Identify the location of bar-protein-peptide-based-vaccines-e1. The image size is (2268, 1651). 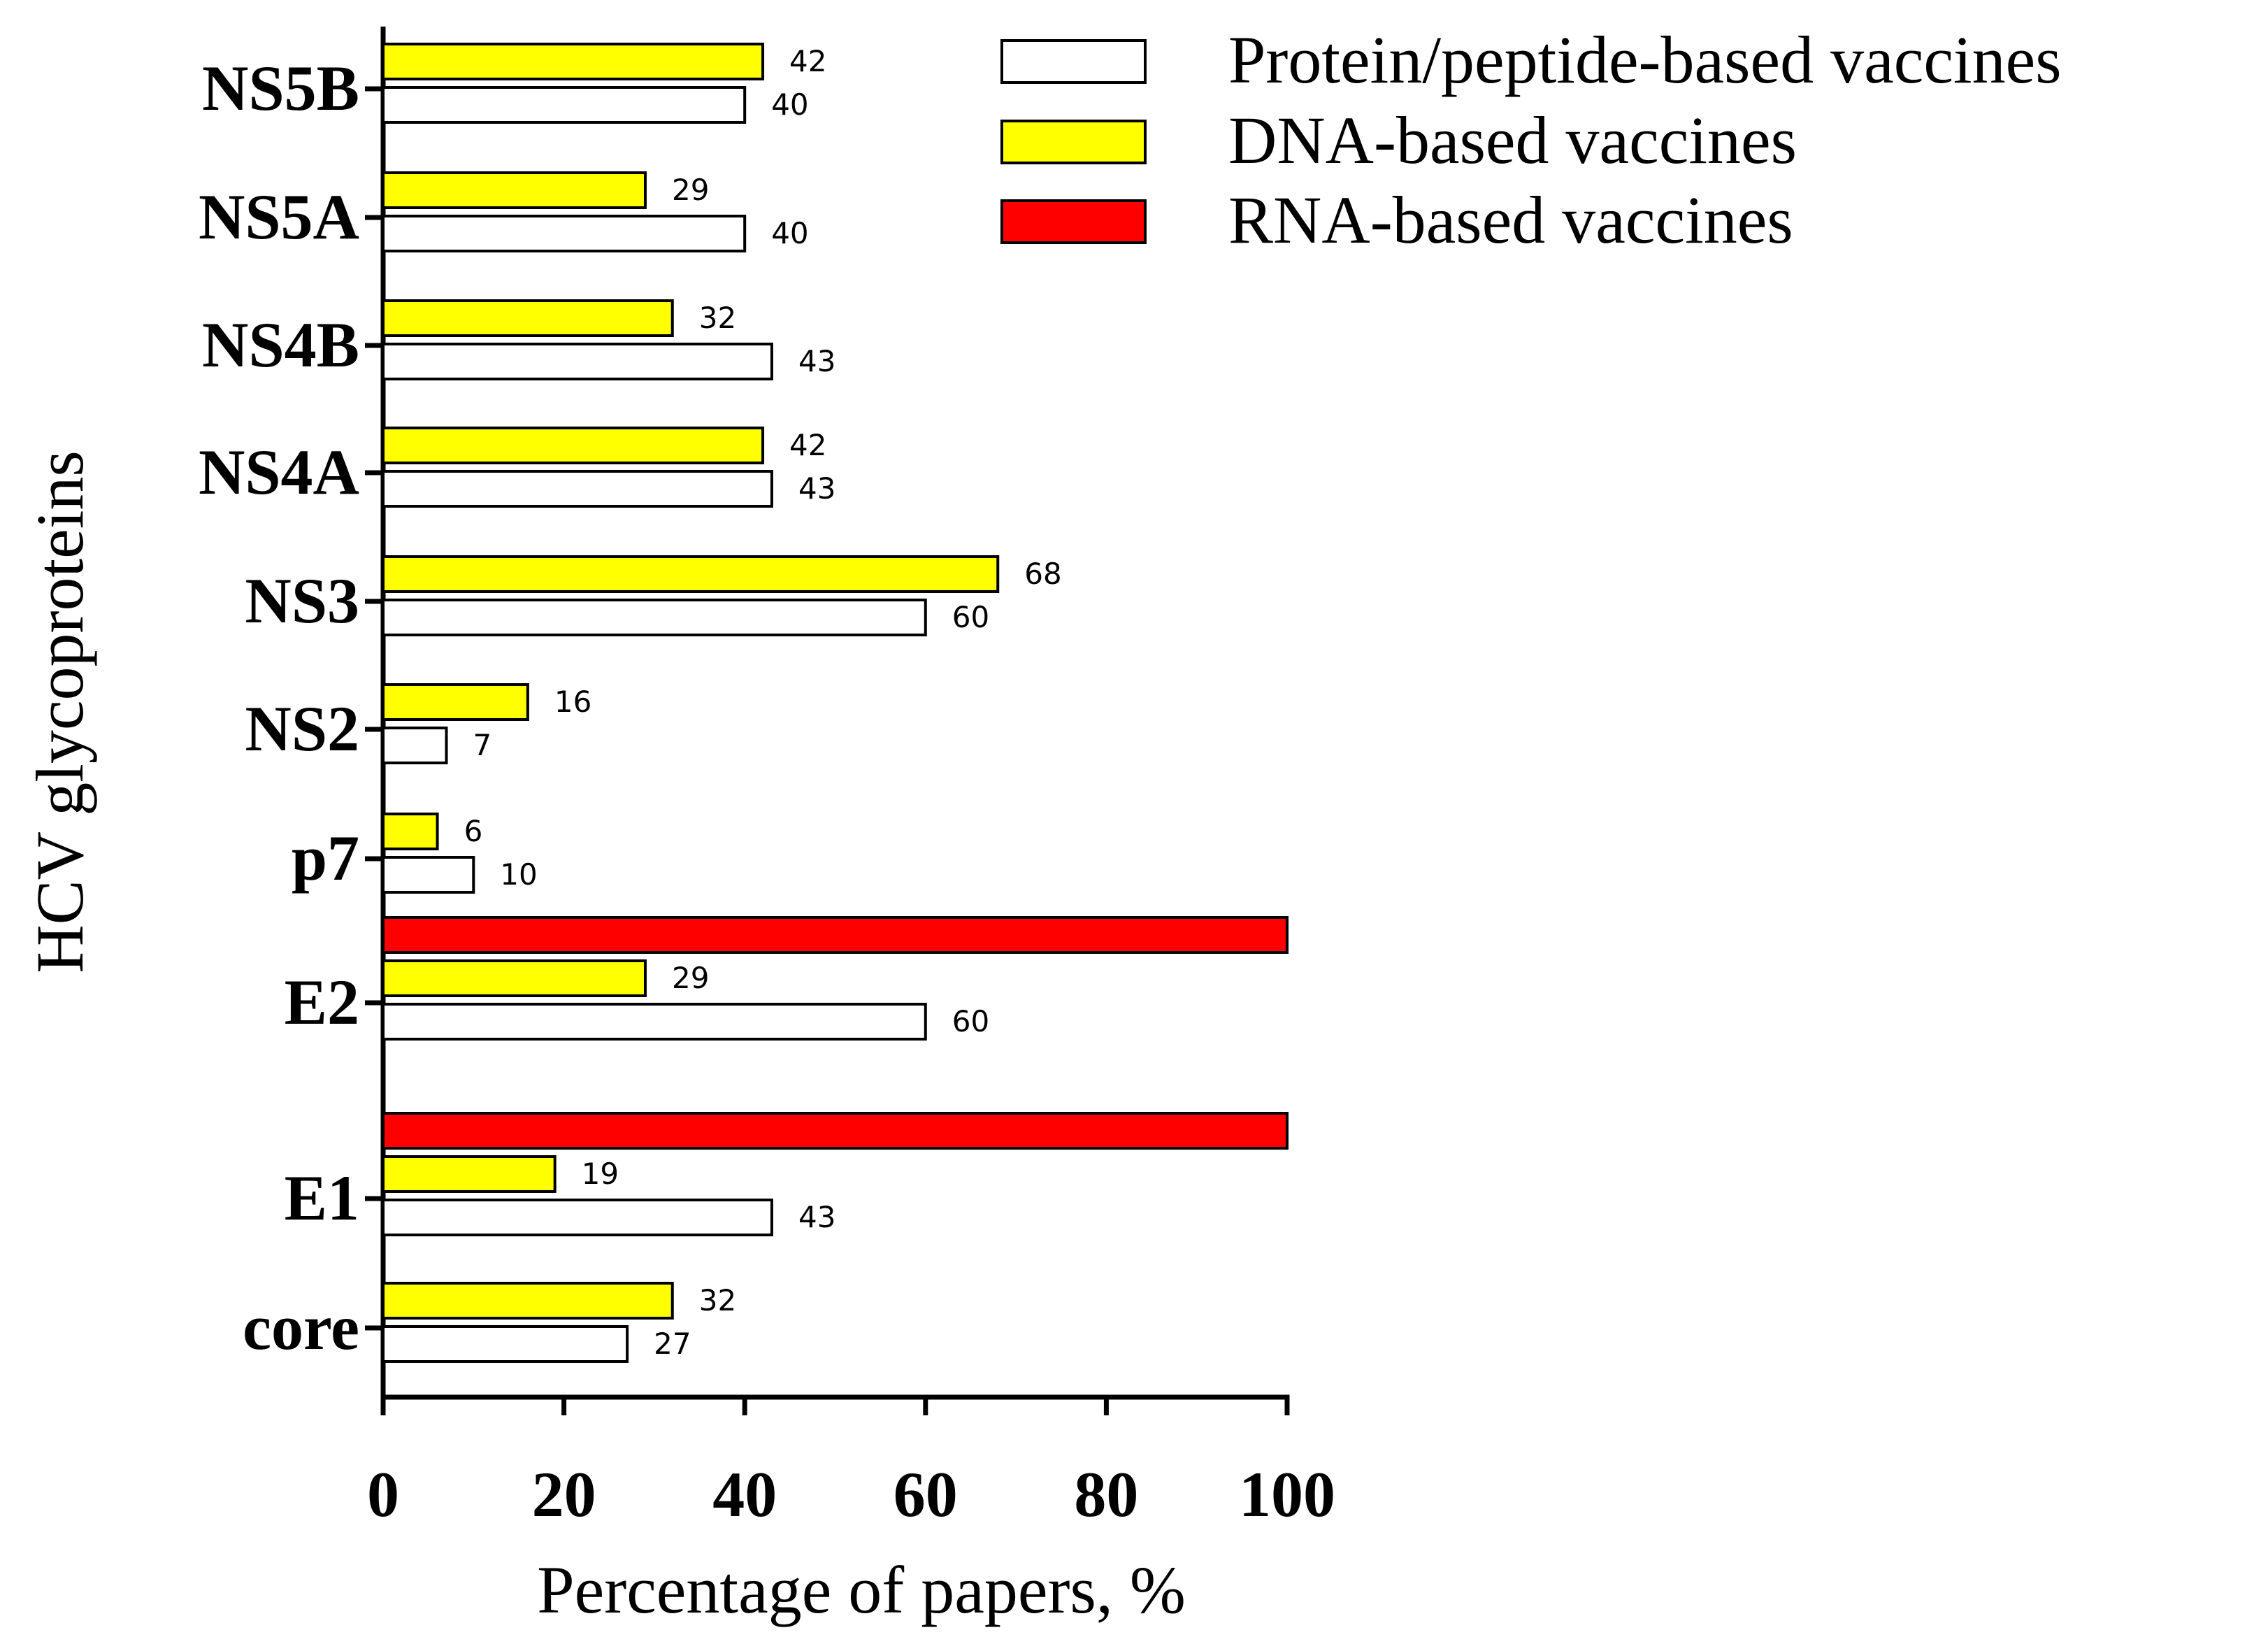
(577, 1217).